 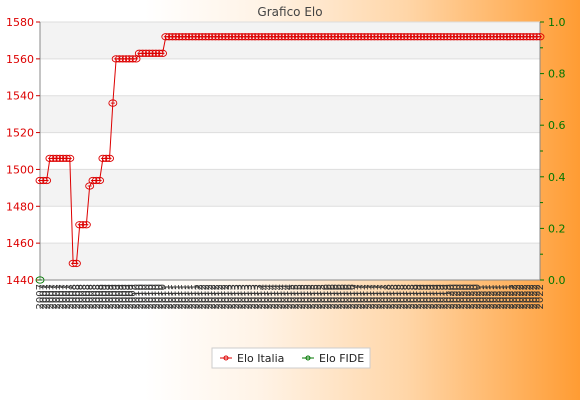 I want to click on legend: Elo Italia Elo FIDE, so click(x=291, y=358).